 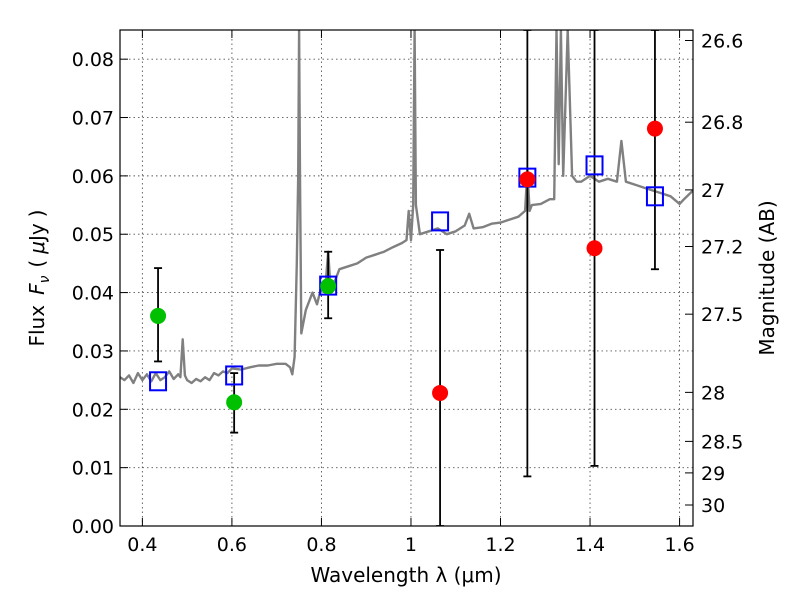 What do you see at coordinates (93, 60) in the screenshot?
I see `y-tick-label: 0.08` at bounding box center [93, 60].